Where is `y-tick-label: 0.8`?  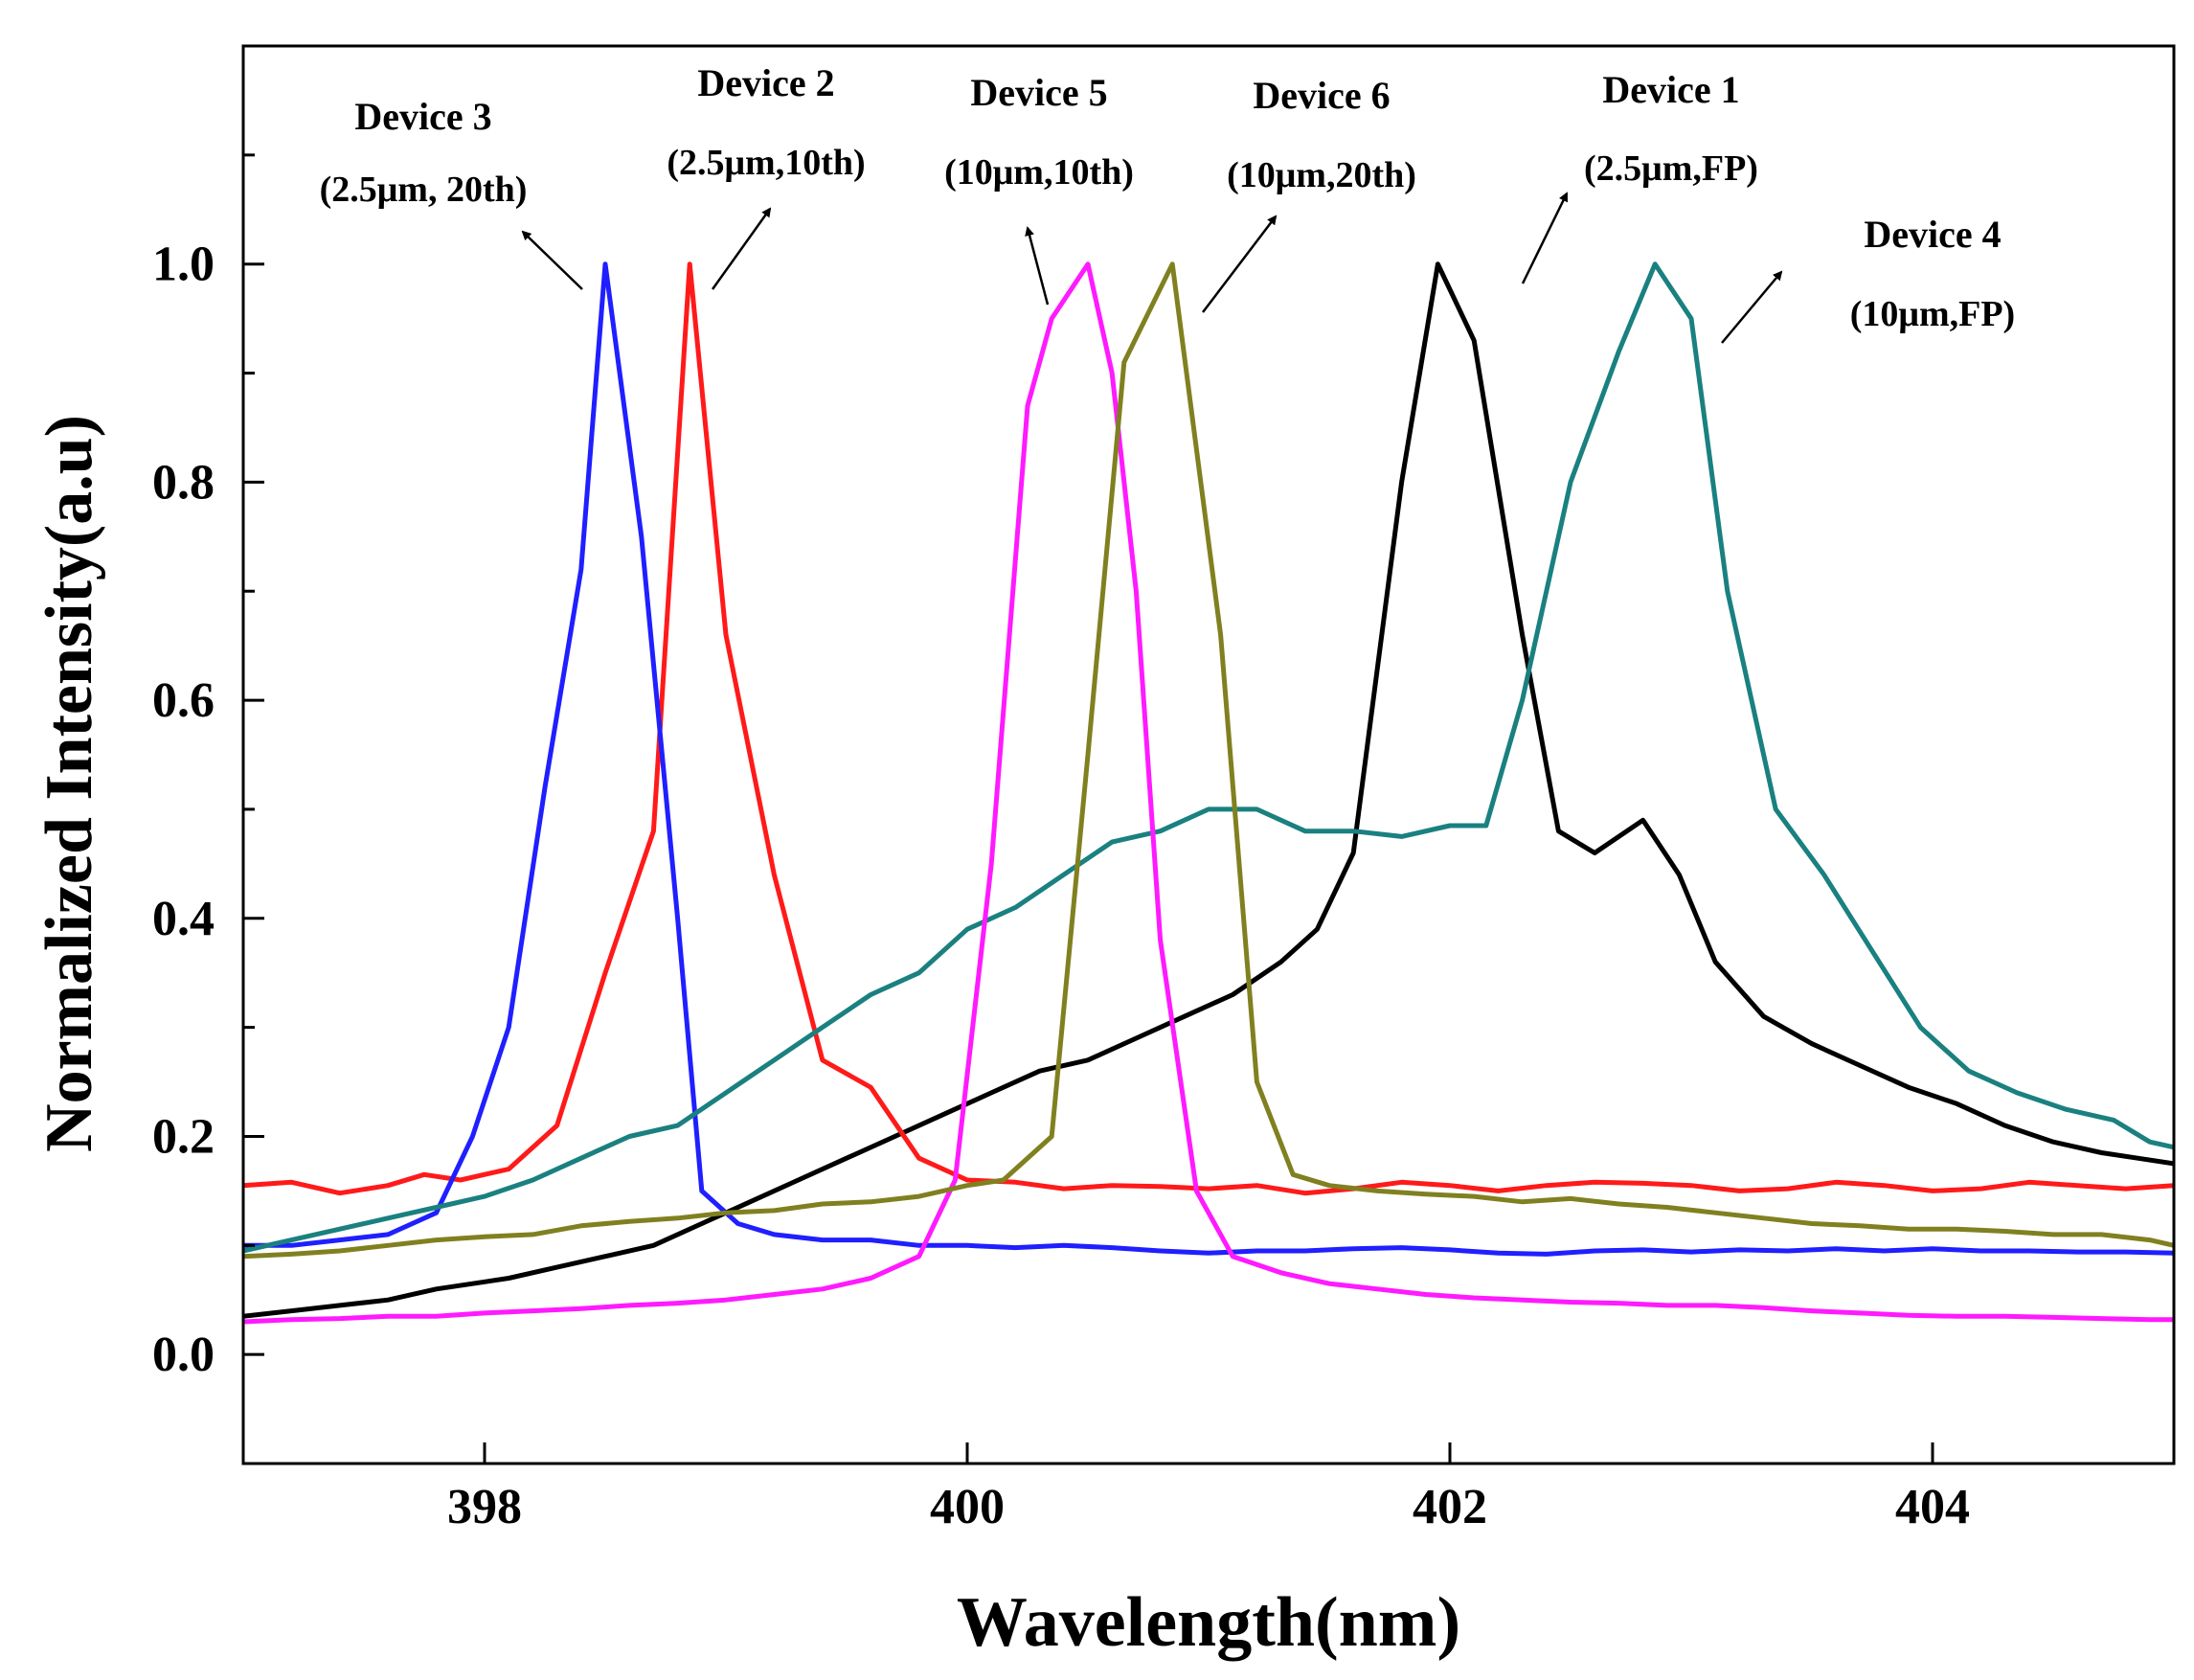 y-tick-label: 0.8 is located at coordinates (183, 482).